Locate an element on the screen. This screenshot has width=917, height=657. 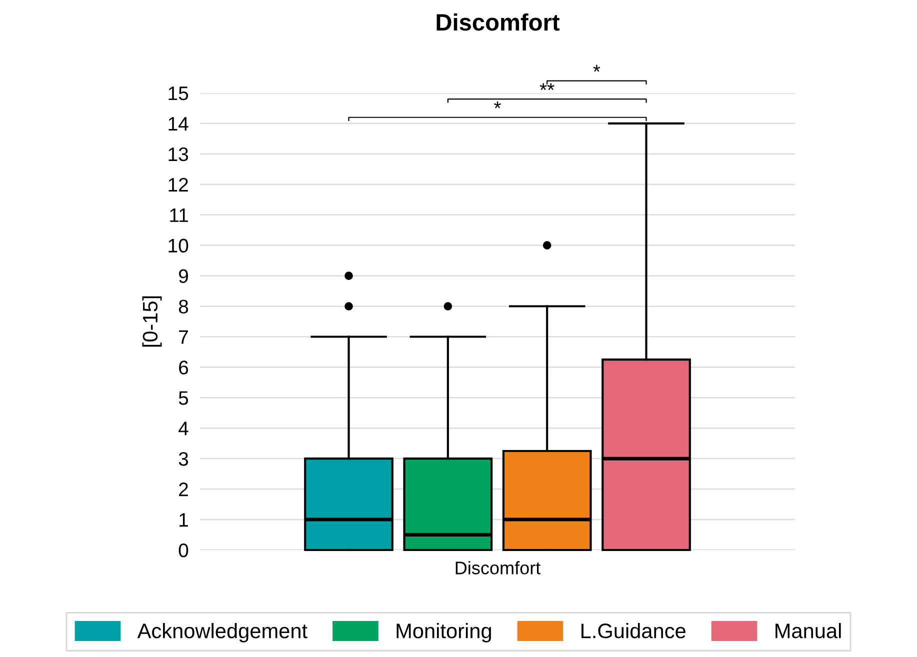
y-tick-label: 11 is located at coordinates (179, 215).